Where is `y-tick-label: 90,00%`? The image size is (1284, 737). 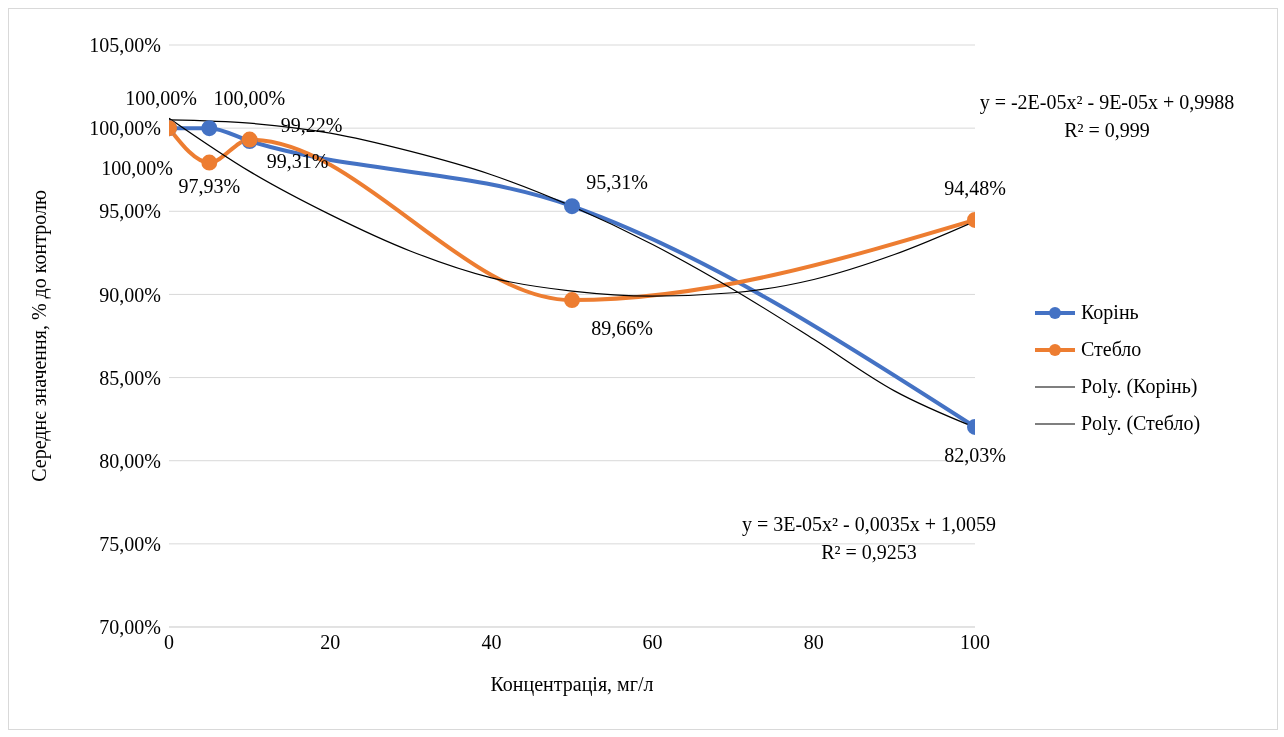
y-tick-label: 90,00% is located at coordinates (130, 294).